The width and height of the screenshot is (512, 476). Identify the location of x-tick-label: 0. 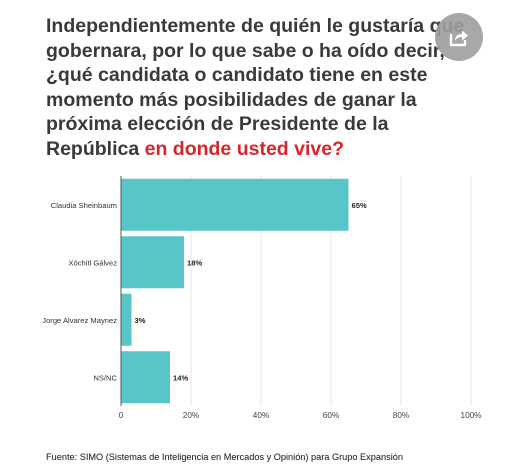
(121, 415).